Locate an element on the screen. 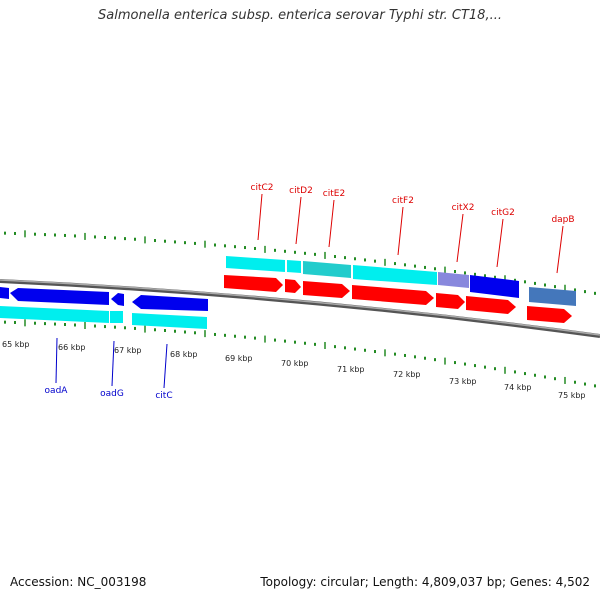 The image size is (600, 600). tick-label: 66 kbp is located at coordinates (72, 347).